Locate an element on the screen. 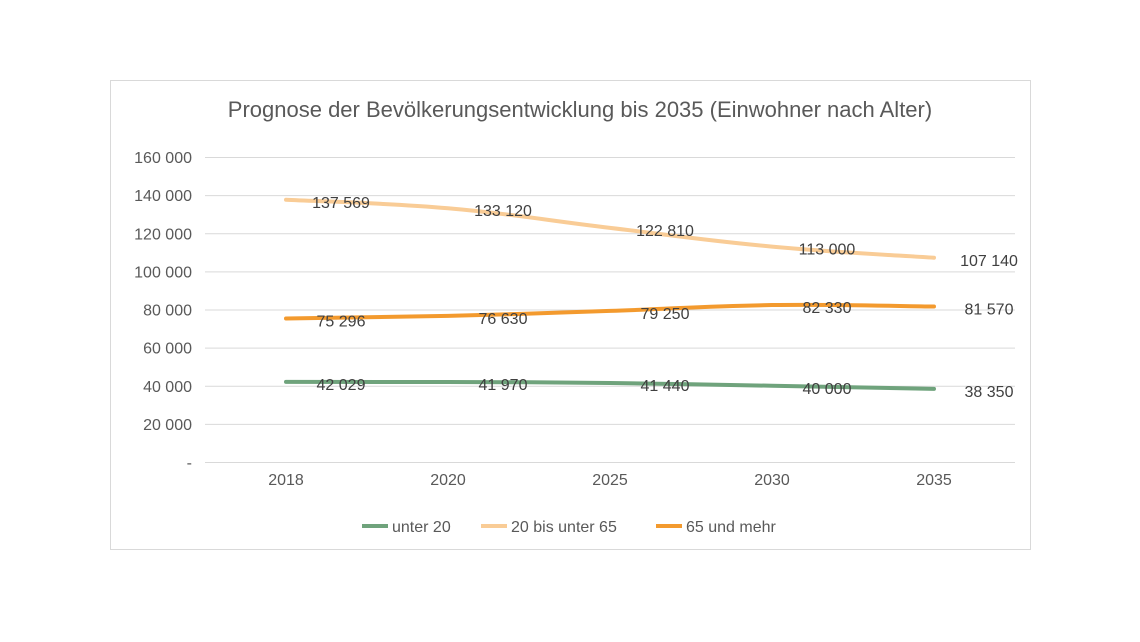 The width and height of the screenshot is (1140, 642). y-tick-label: 40 000 is located at coordinates (167, 387).